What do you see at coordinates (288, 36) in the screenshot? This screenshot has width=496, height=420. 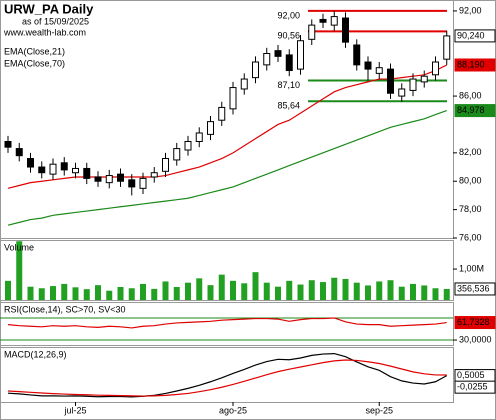 I see `level-label: 90,56` at bounding box center [288, 36].